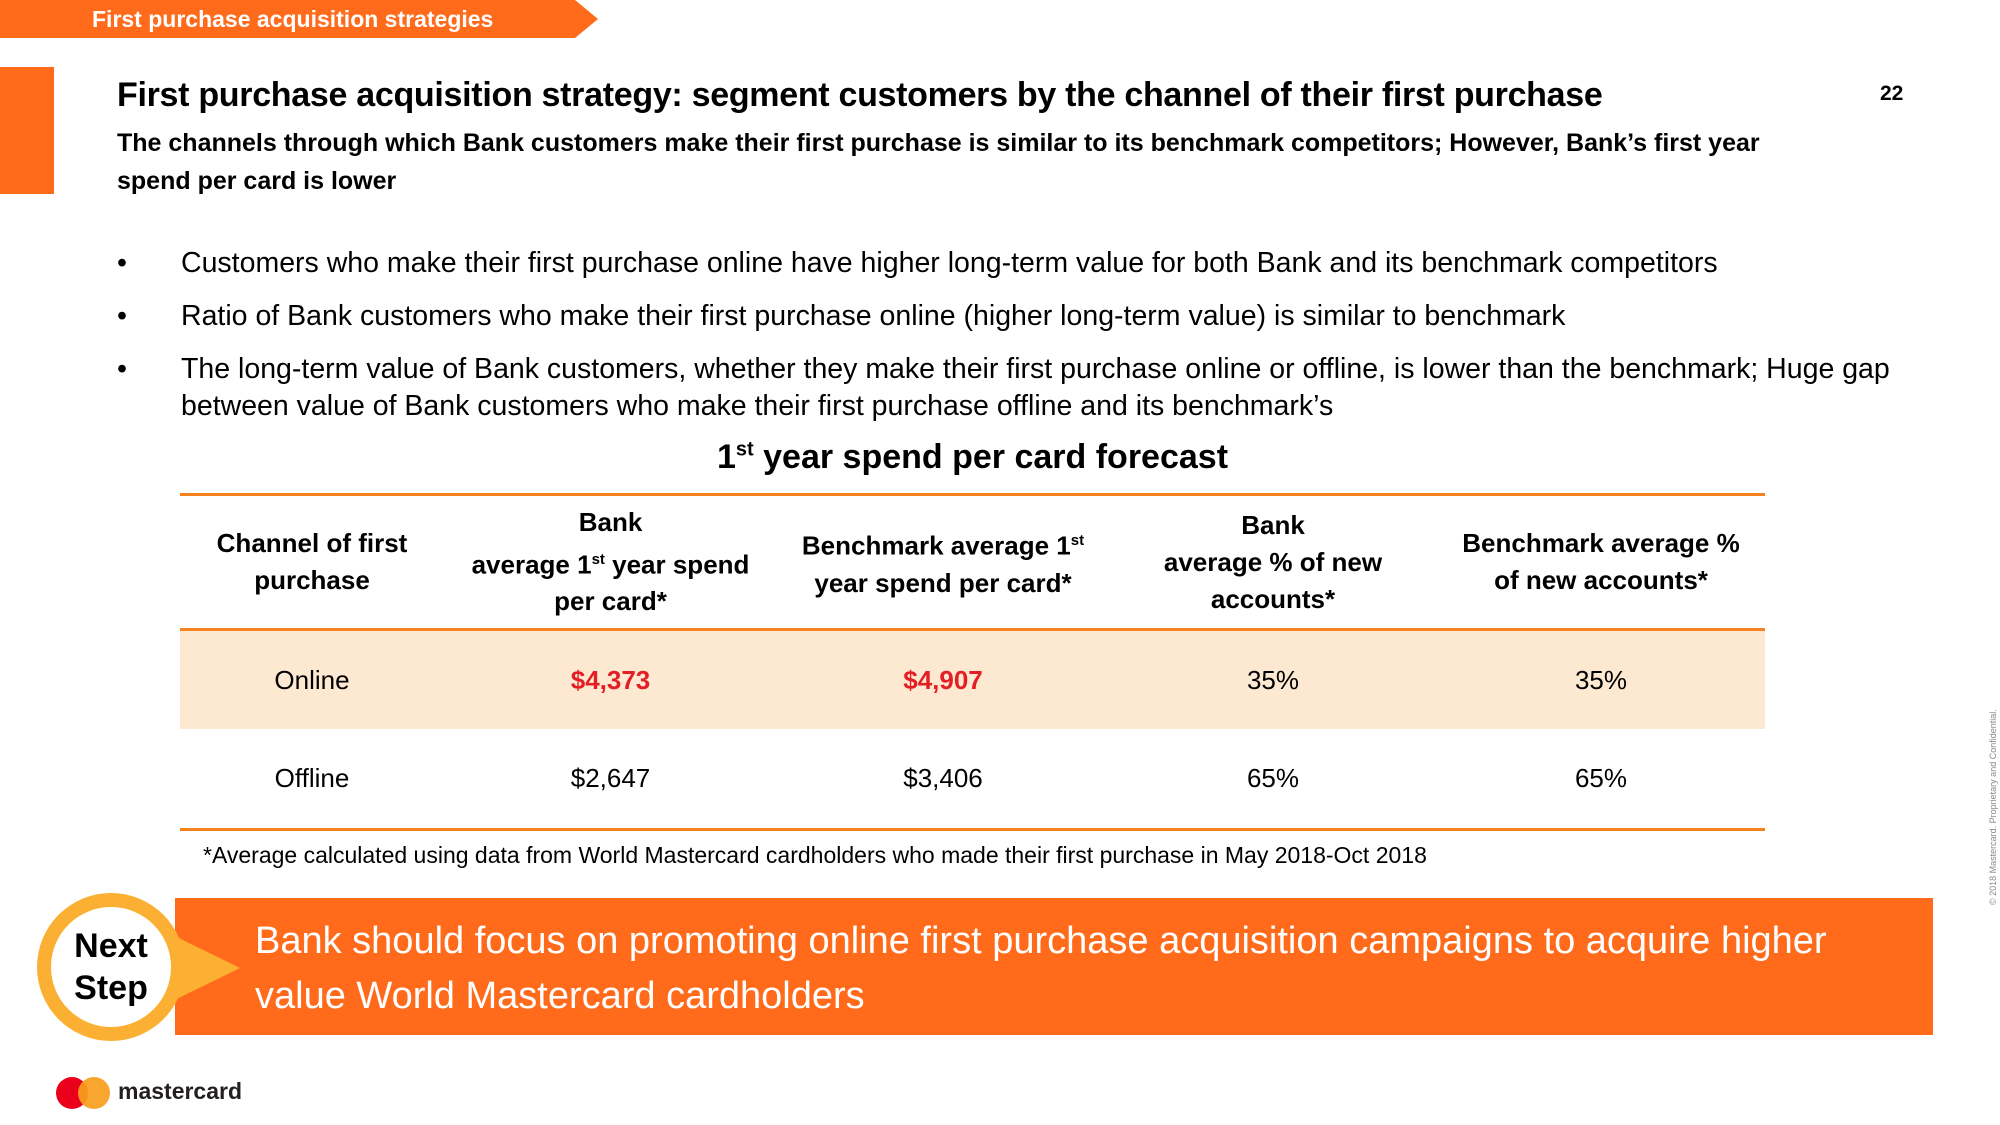  Describe the element at coordinates (27, 130) in the screenshot. I see `accent-side-bar` at that location.